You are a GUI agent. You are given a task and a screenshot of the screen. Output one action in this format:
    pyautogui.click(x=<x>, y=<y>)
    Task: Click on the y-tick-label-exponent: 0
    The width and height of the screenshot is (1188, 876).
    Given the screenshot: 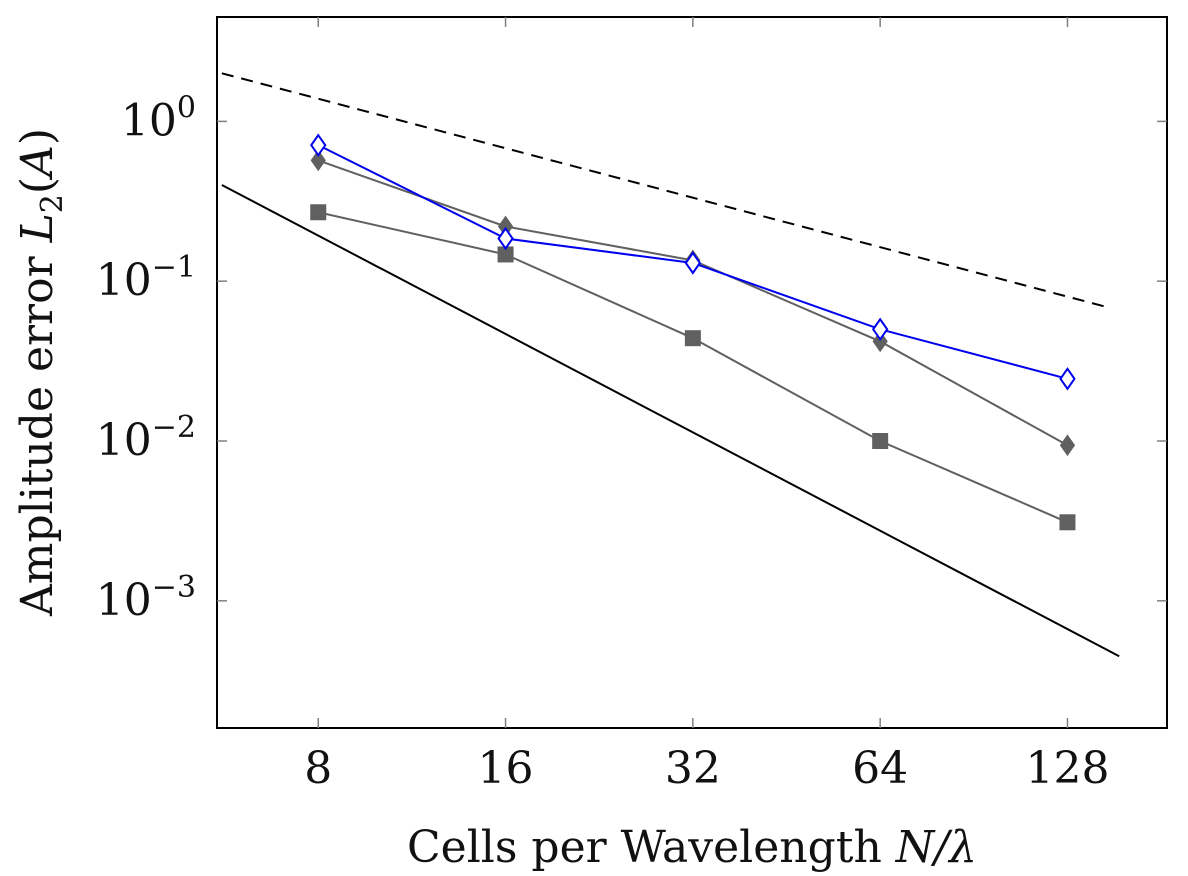 What is the action you would take?
    pyautogui.click(x=186, y=107)
    